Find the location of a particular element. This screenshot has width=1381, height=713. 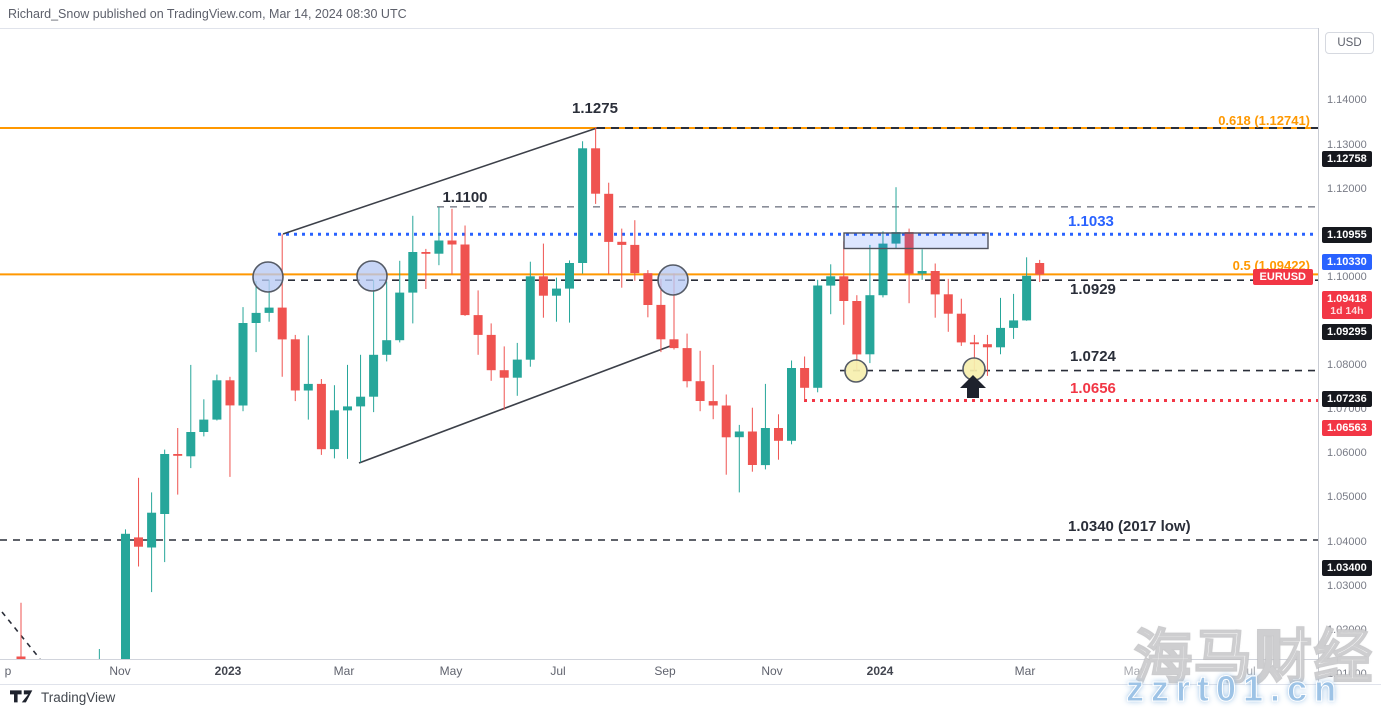

price-annotation: 1.0724 is located at coordinates (1093, 356).